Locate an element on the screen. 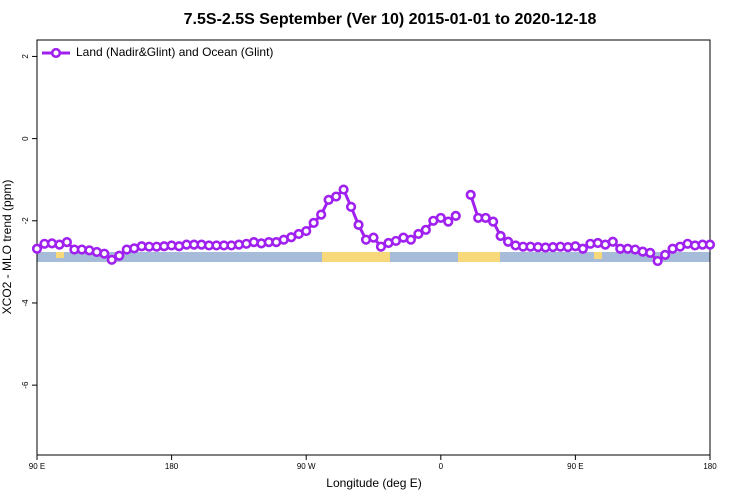 This screenshot has width=750, height=500. x-tick-label: 0 is located at coordinates (441, 466).